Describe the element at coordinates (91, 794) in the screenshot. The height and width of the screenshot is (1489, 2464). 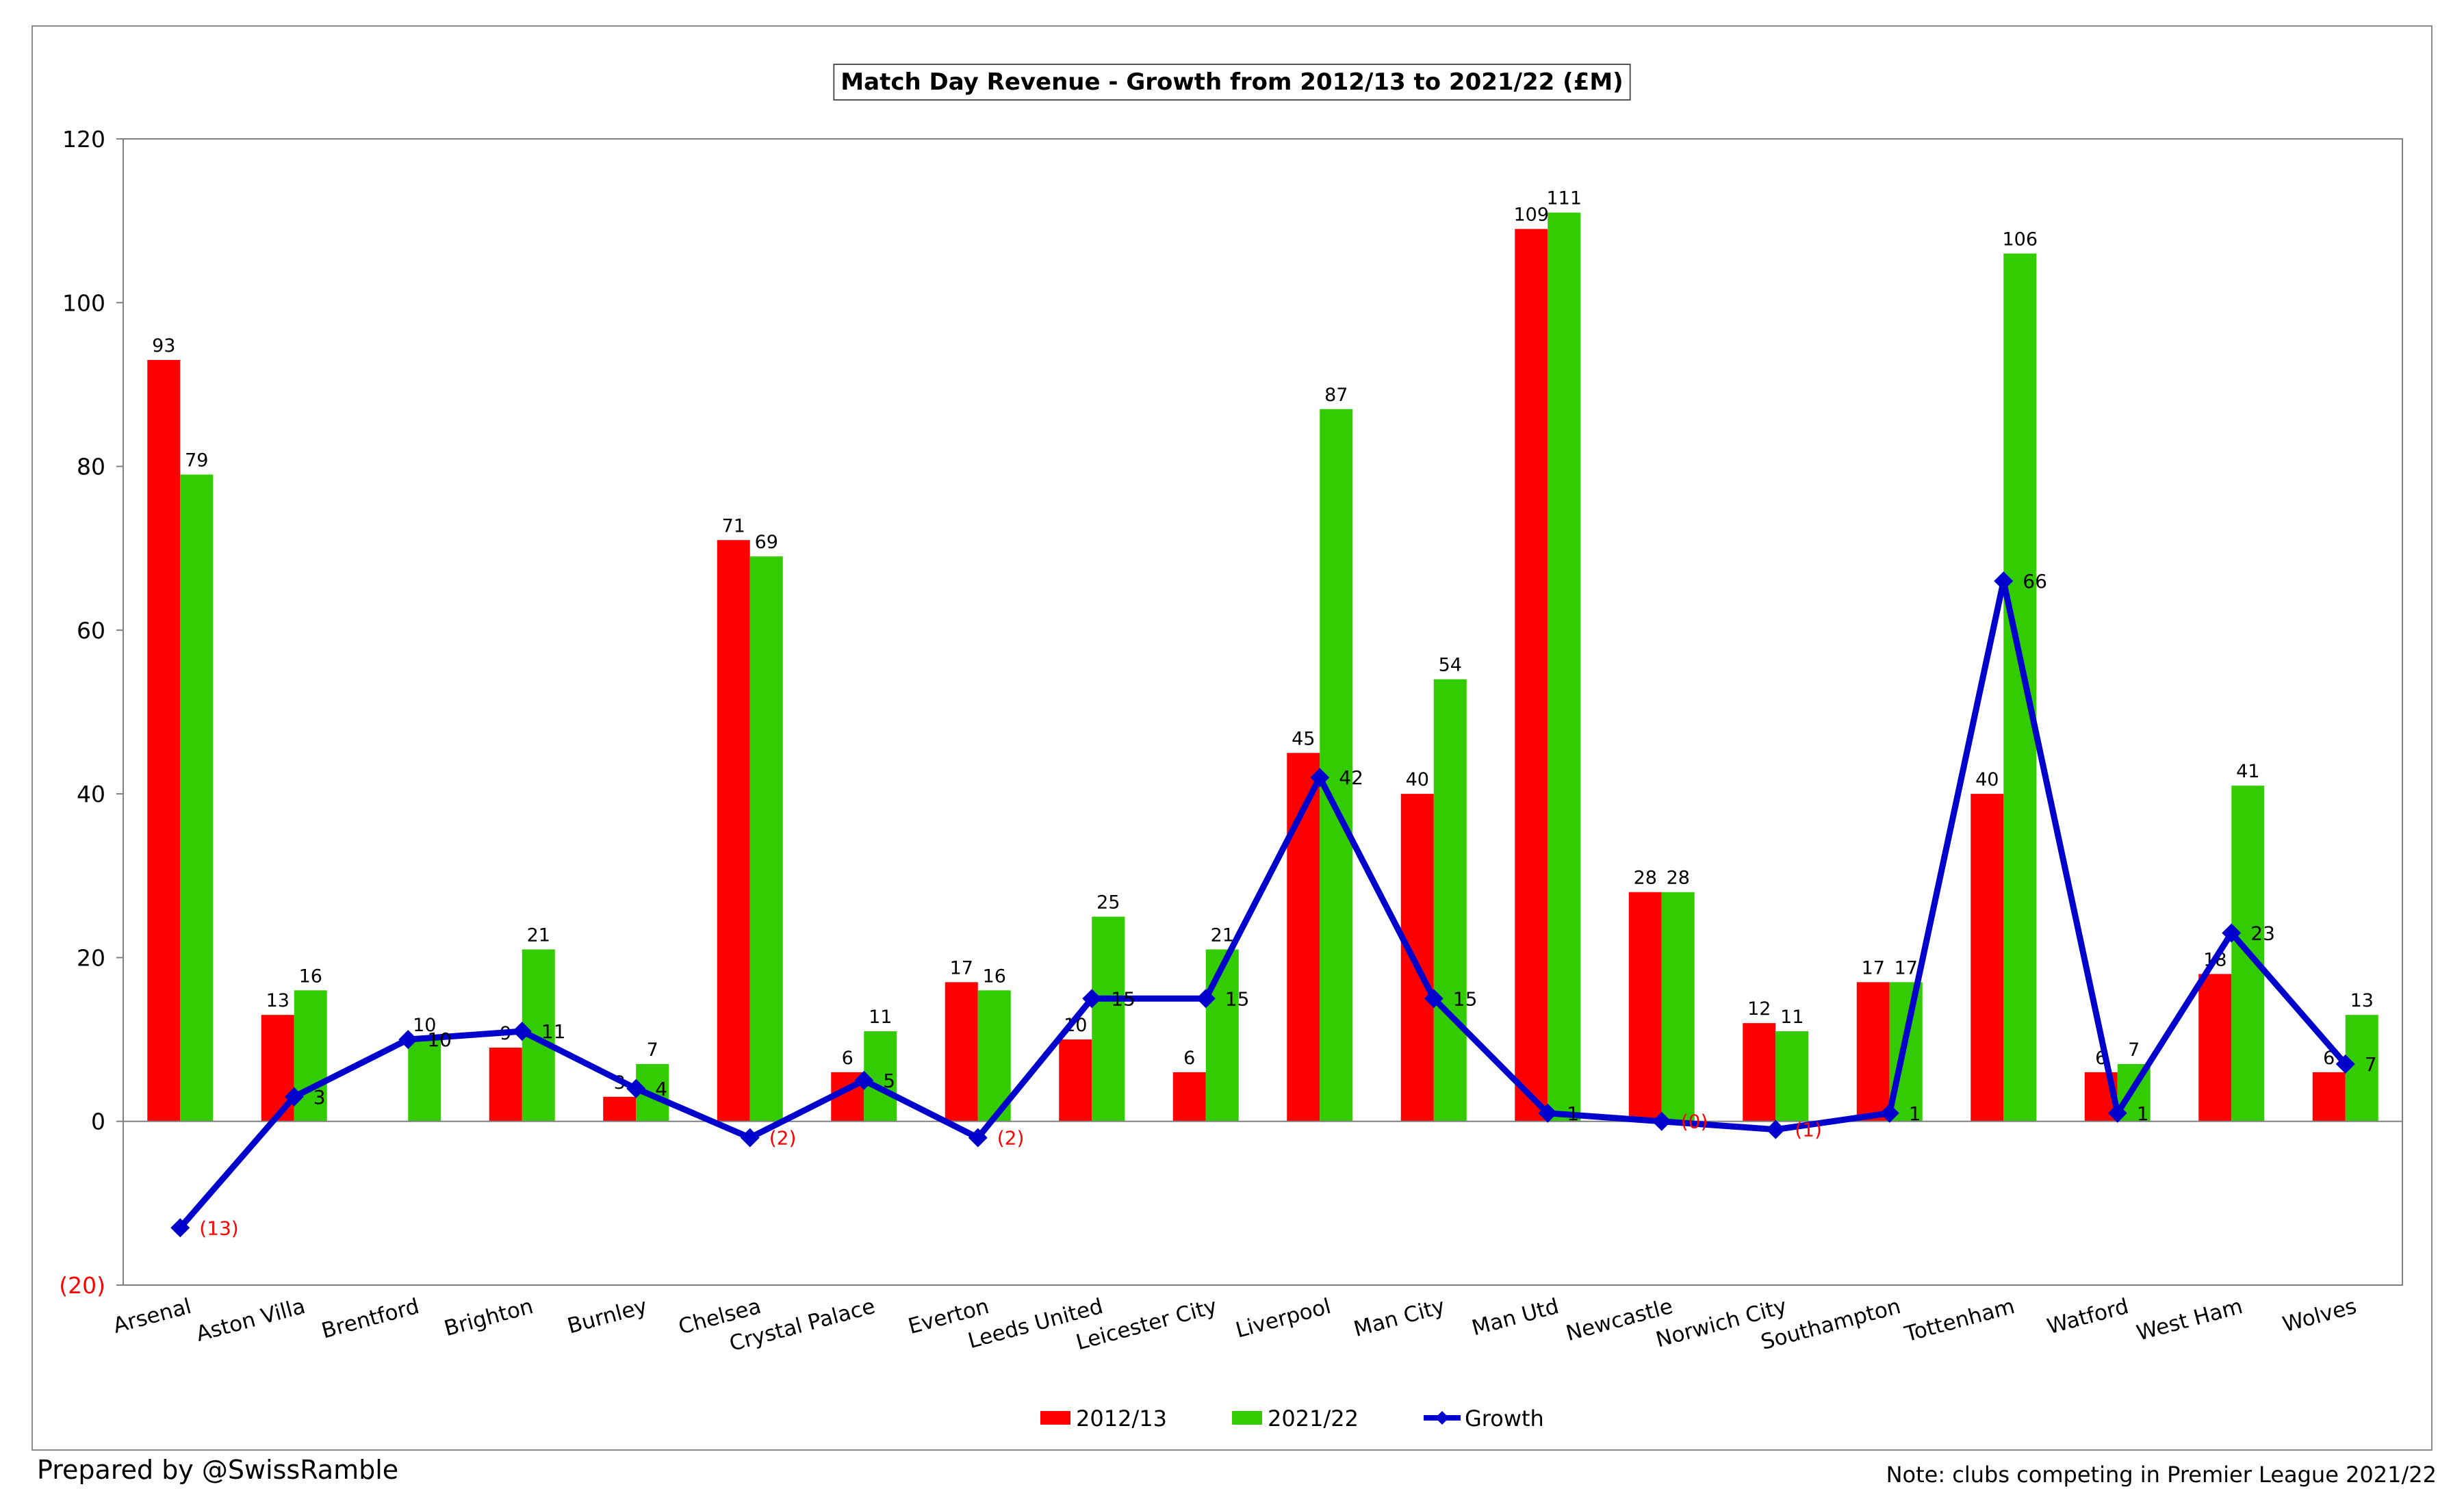
I see `y-tick-label: 40` at that location.